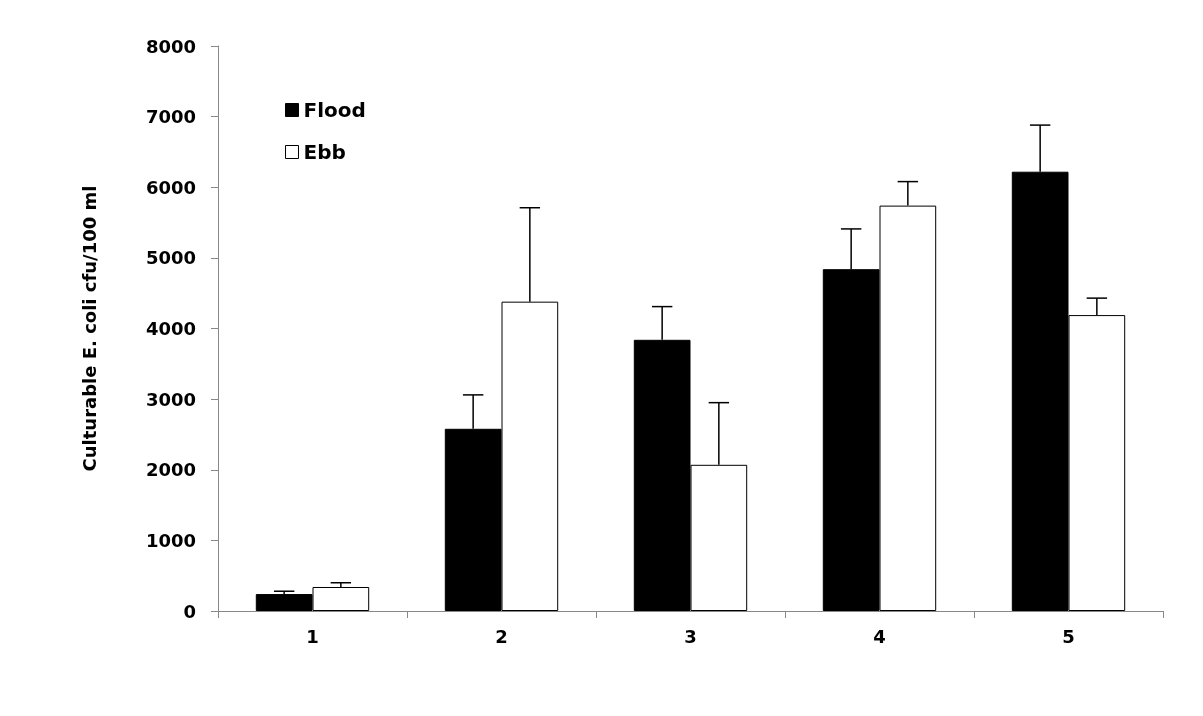  I want to click on y-tick-label: 6000, so click(170, 187).